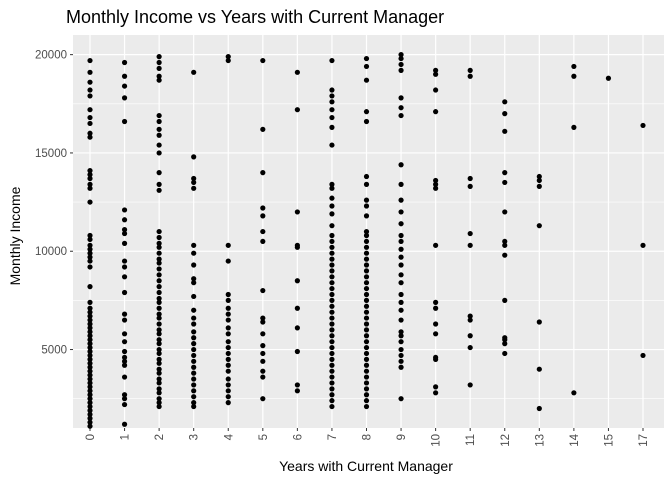 The image size is (672, 480). I want to click on x-tick-label: 13, so click(540, 440).